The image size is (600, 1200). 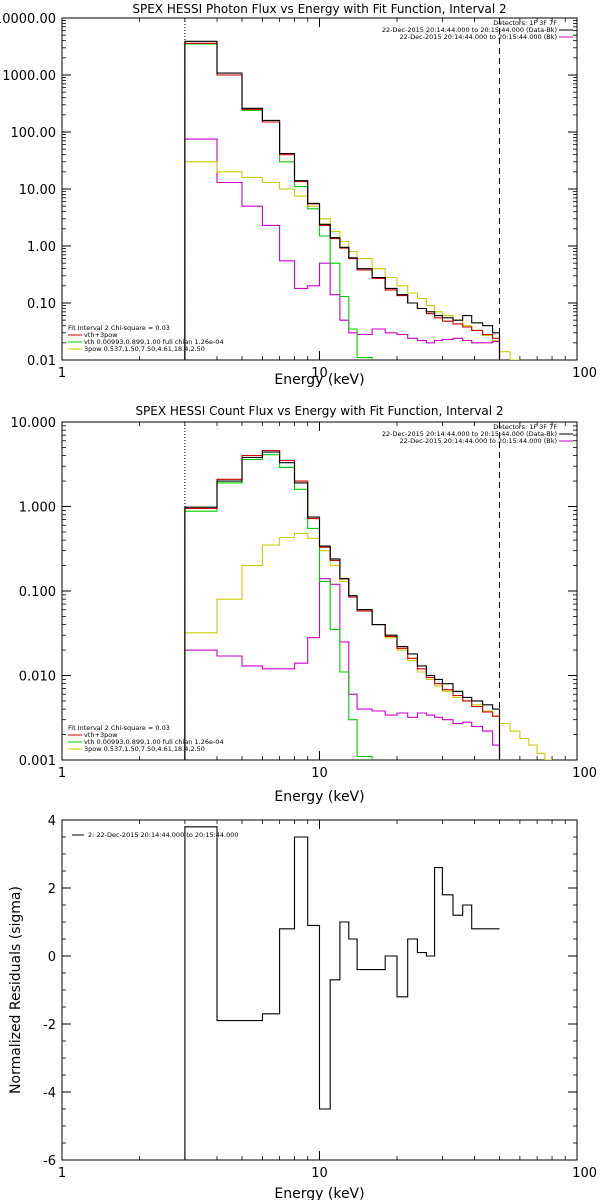 I want to click on y-tick-label: 0, so click(x=52, y=957).